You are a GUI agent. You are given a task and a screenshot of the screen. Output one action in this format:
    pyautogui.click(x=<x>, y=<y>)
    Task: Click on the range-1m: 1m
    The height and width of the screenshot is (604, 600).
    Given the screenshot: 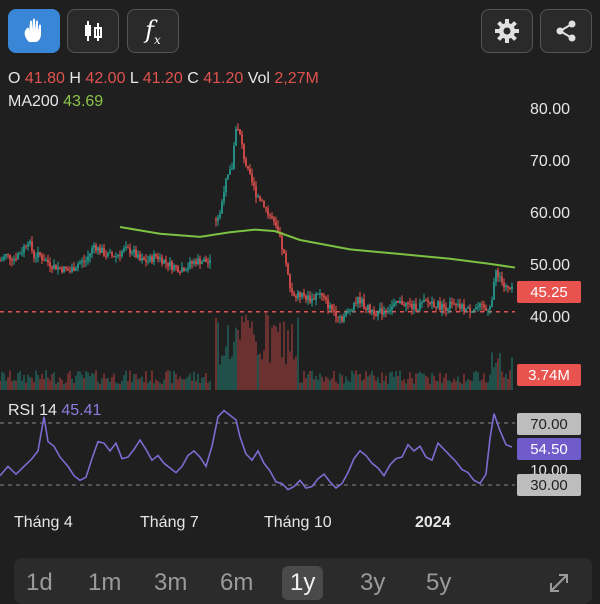 What is the action you would take?
    pyautogui.click(x=105, y=582)
    